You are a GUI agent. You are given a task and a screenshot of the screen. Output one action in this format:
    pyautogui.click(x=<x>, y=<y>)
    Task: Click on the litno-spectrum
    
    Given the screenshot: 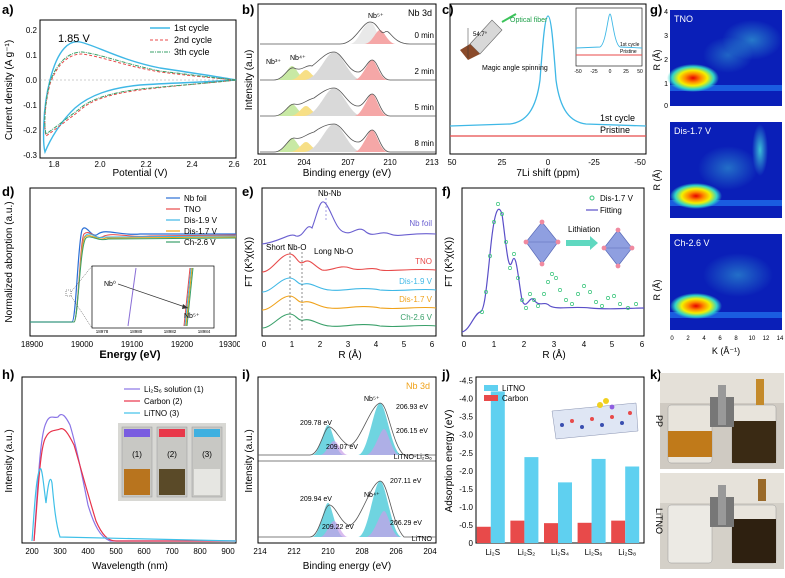 What is the action you would take?
    pyautogui.click(x=134, y=505)
    